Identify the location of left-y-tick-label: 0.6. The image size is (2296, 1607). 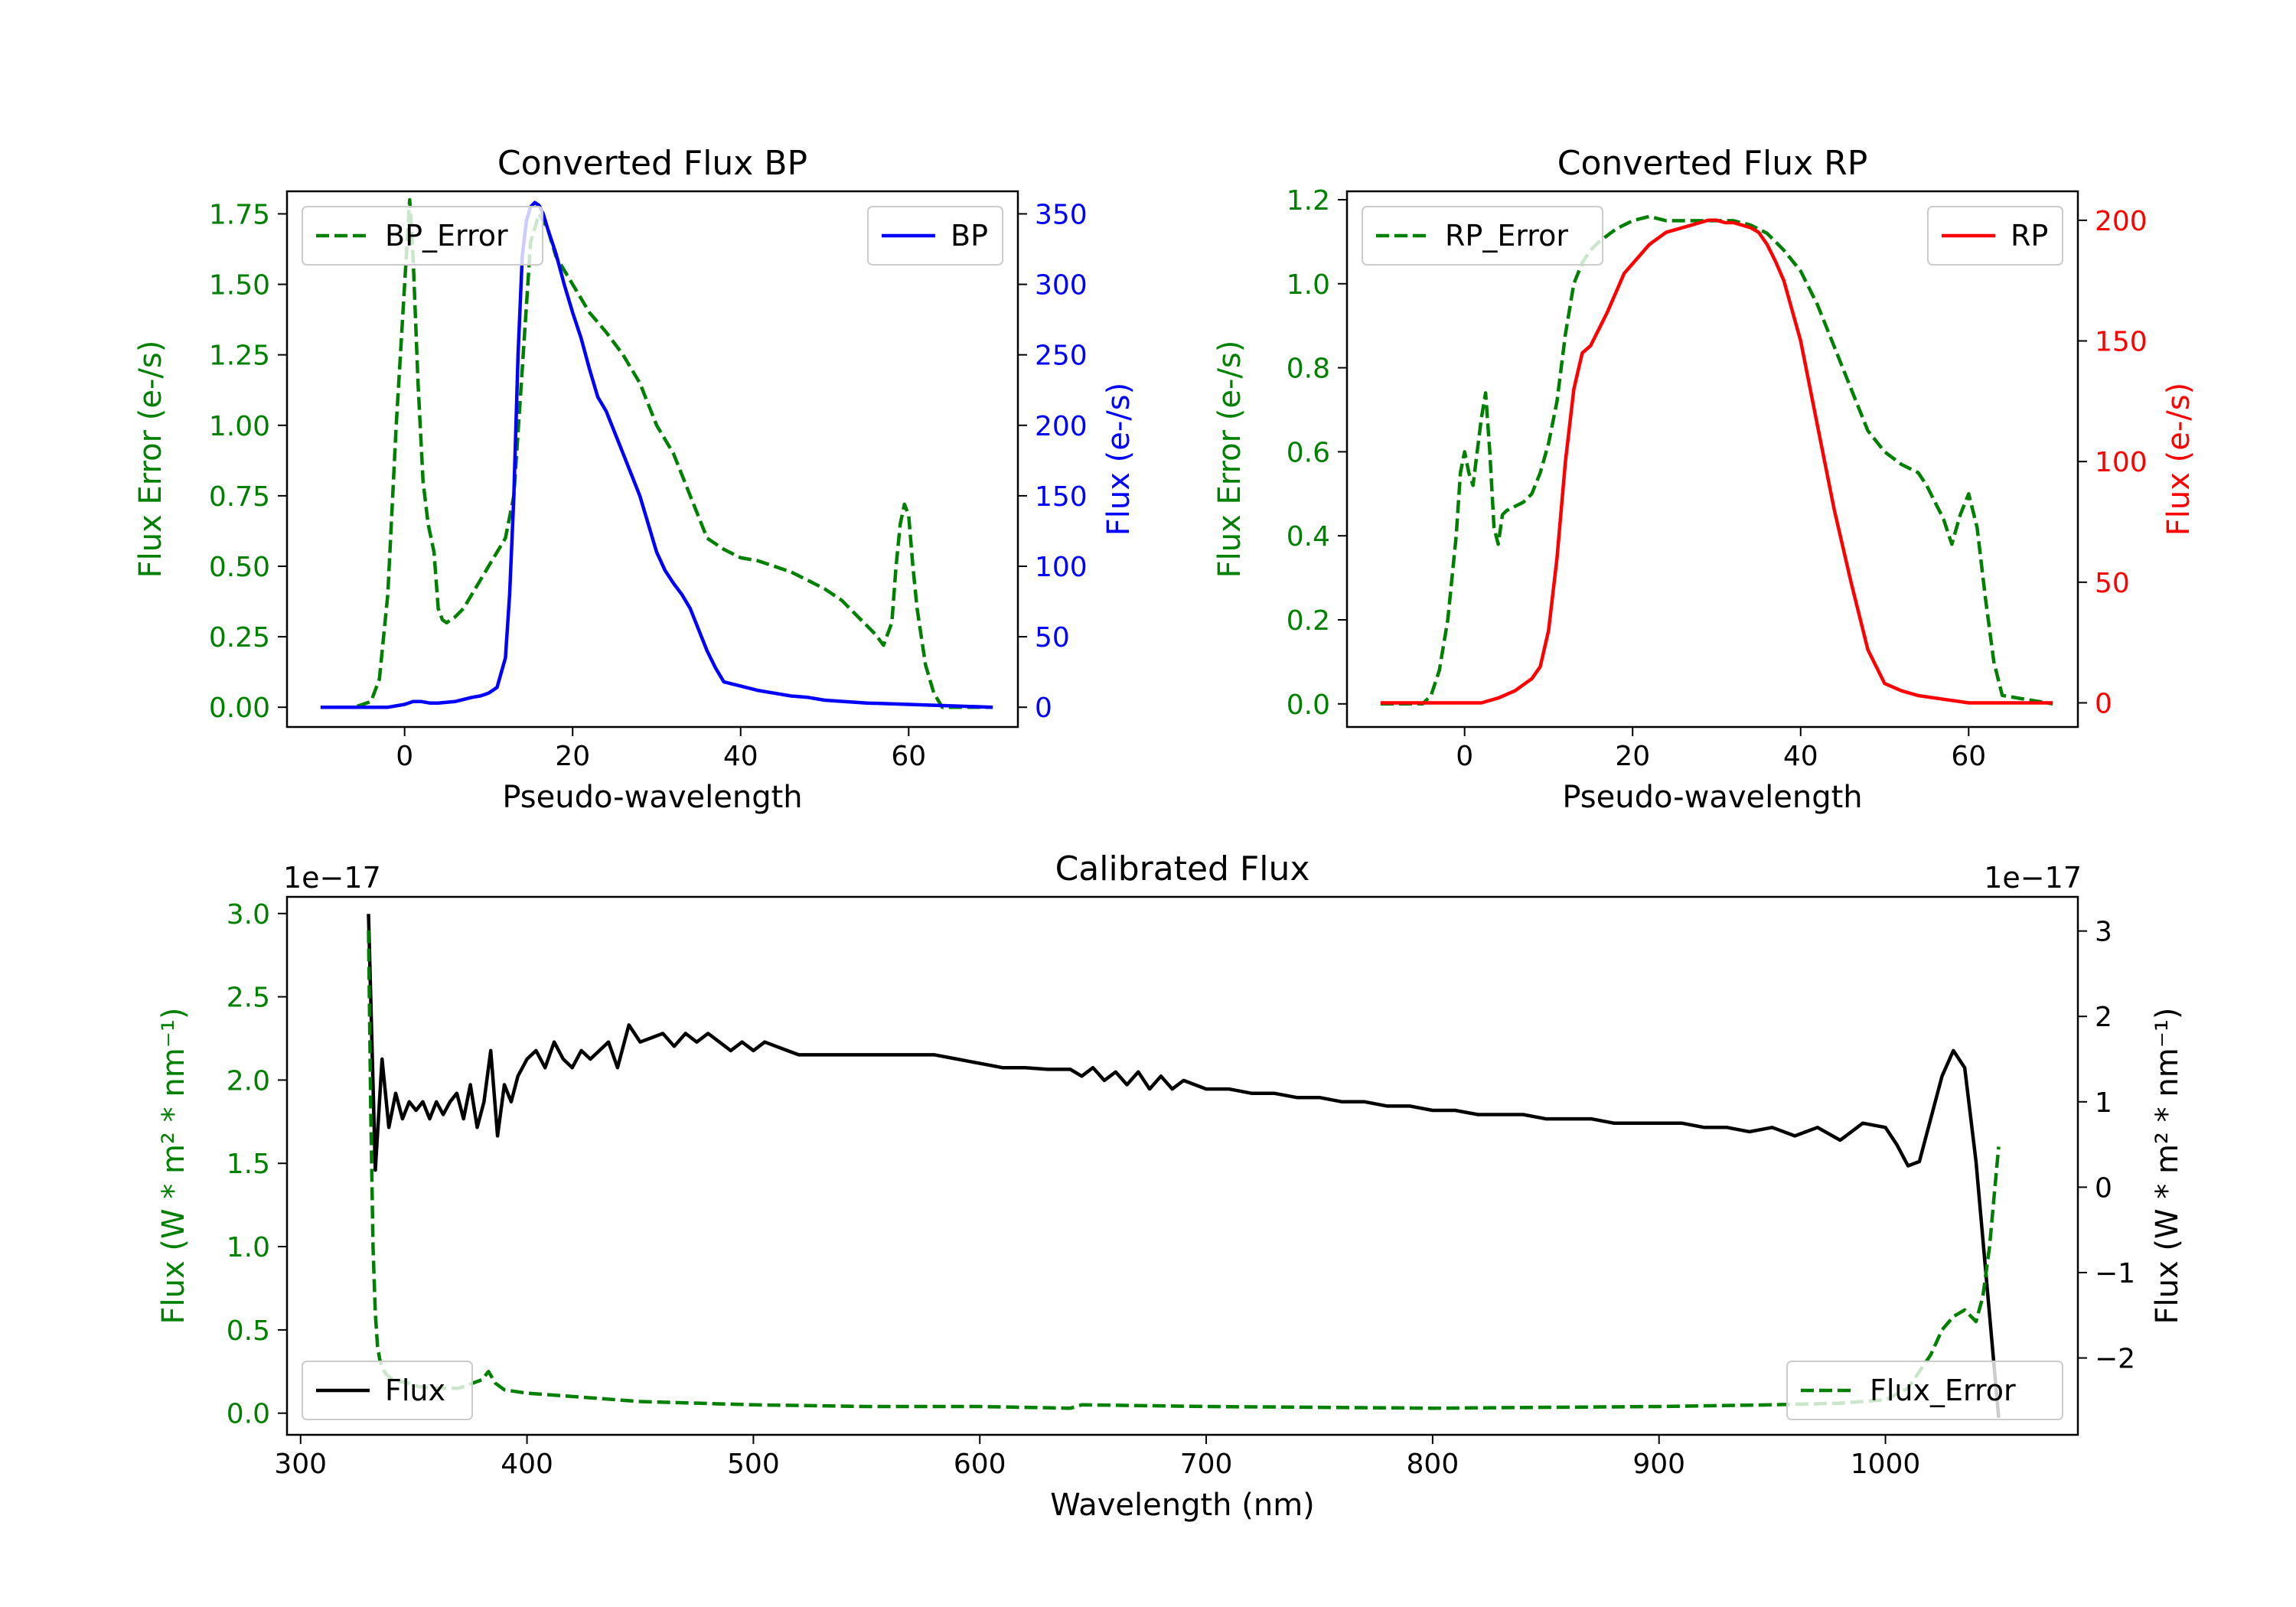
(1308, 452).